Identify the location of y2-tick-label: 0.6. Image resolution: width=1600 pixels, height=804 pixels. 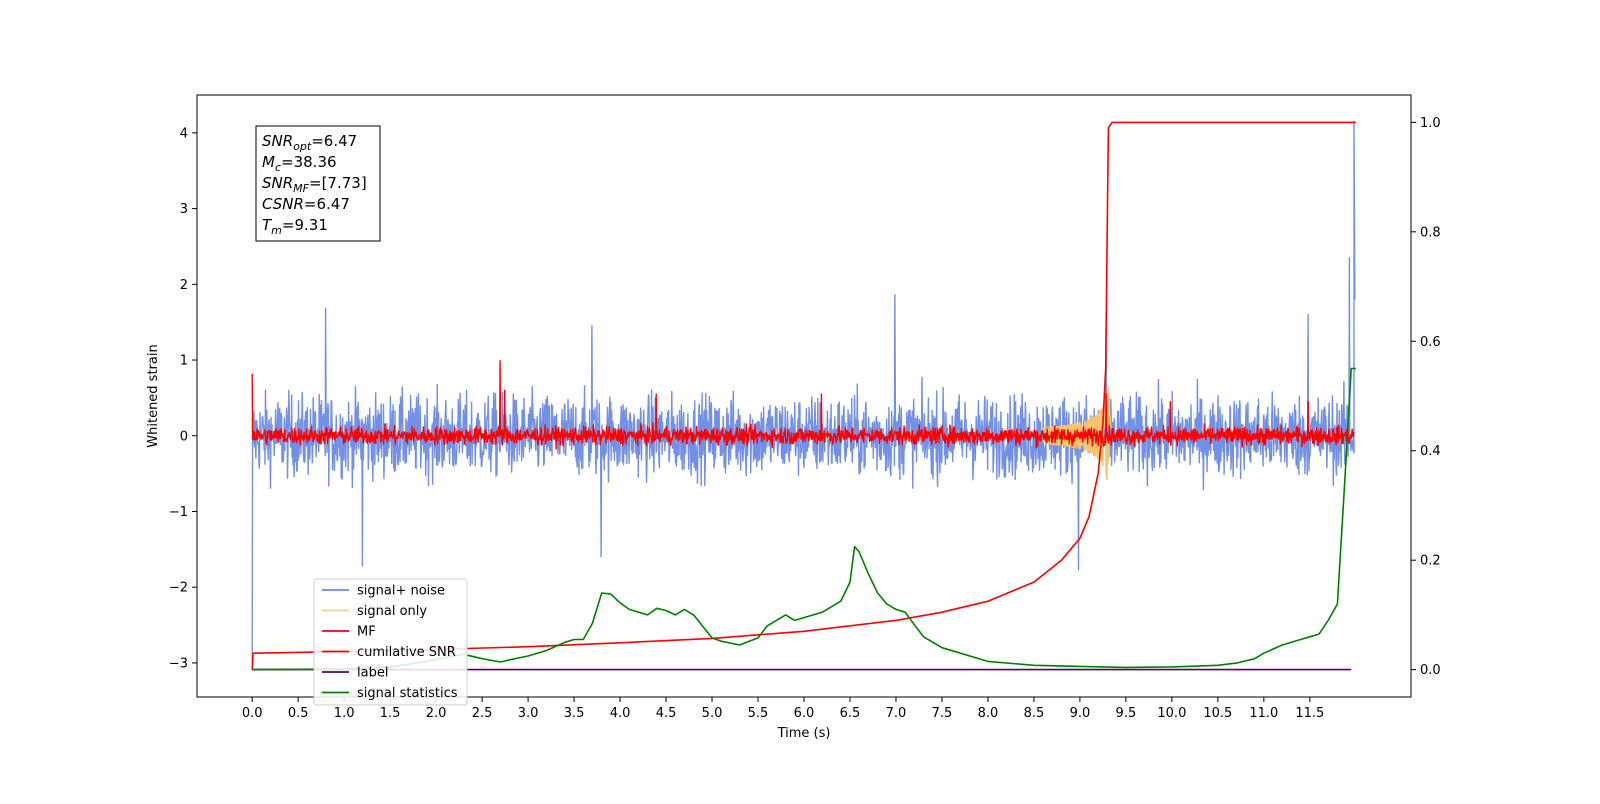
(1430, 342).